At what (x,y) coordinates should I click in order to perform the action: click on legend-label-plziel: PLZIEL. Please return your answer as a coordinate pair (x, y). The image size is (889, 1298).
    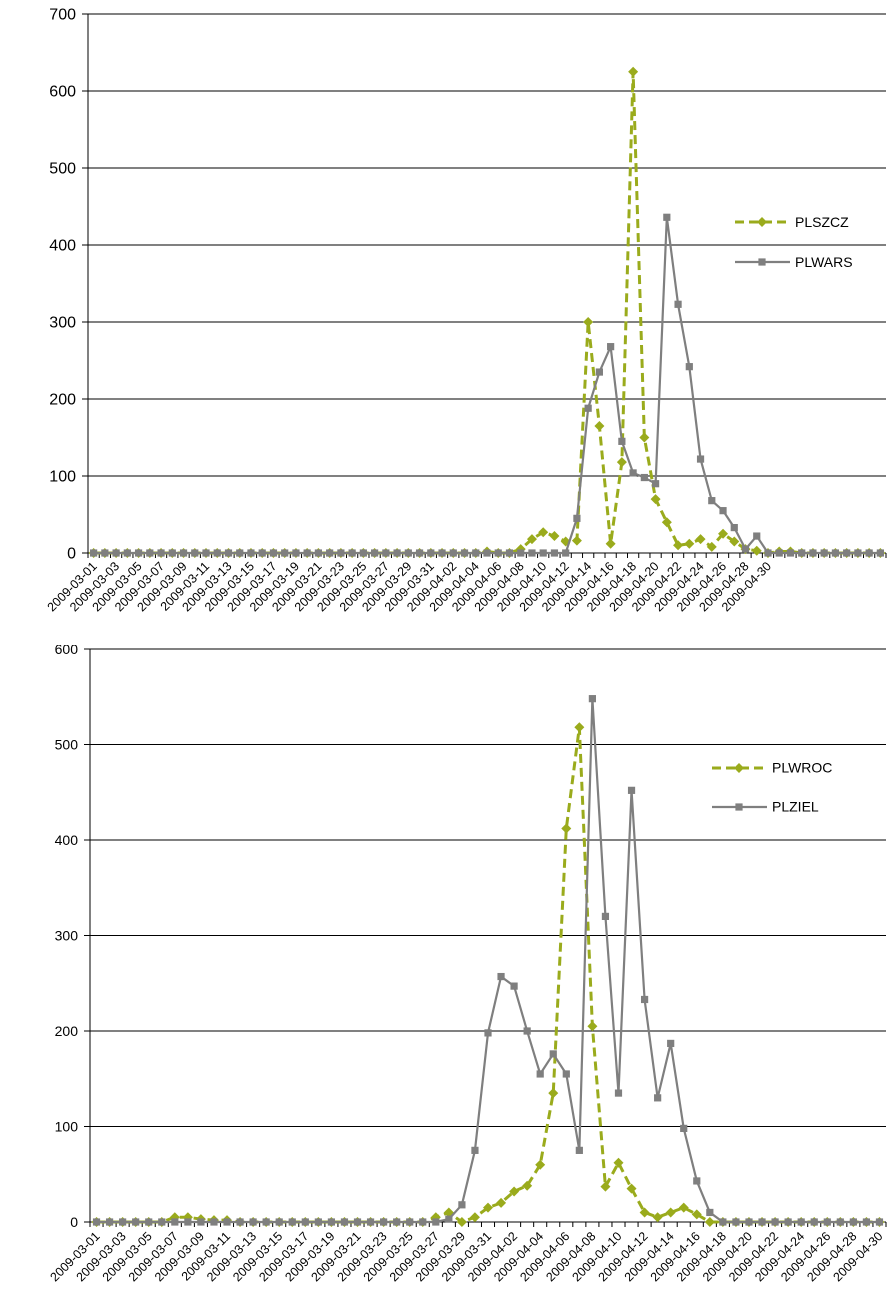
    Looking at the image, I should click on (795, 807).